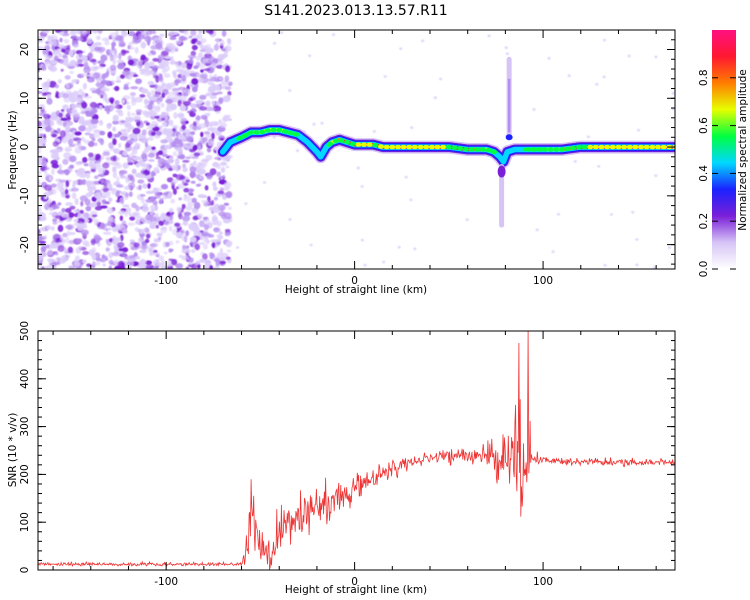  I want to click on y-tick-label: -10, so click(25, 195).